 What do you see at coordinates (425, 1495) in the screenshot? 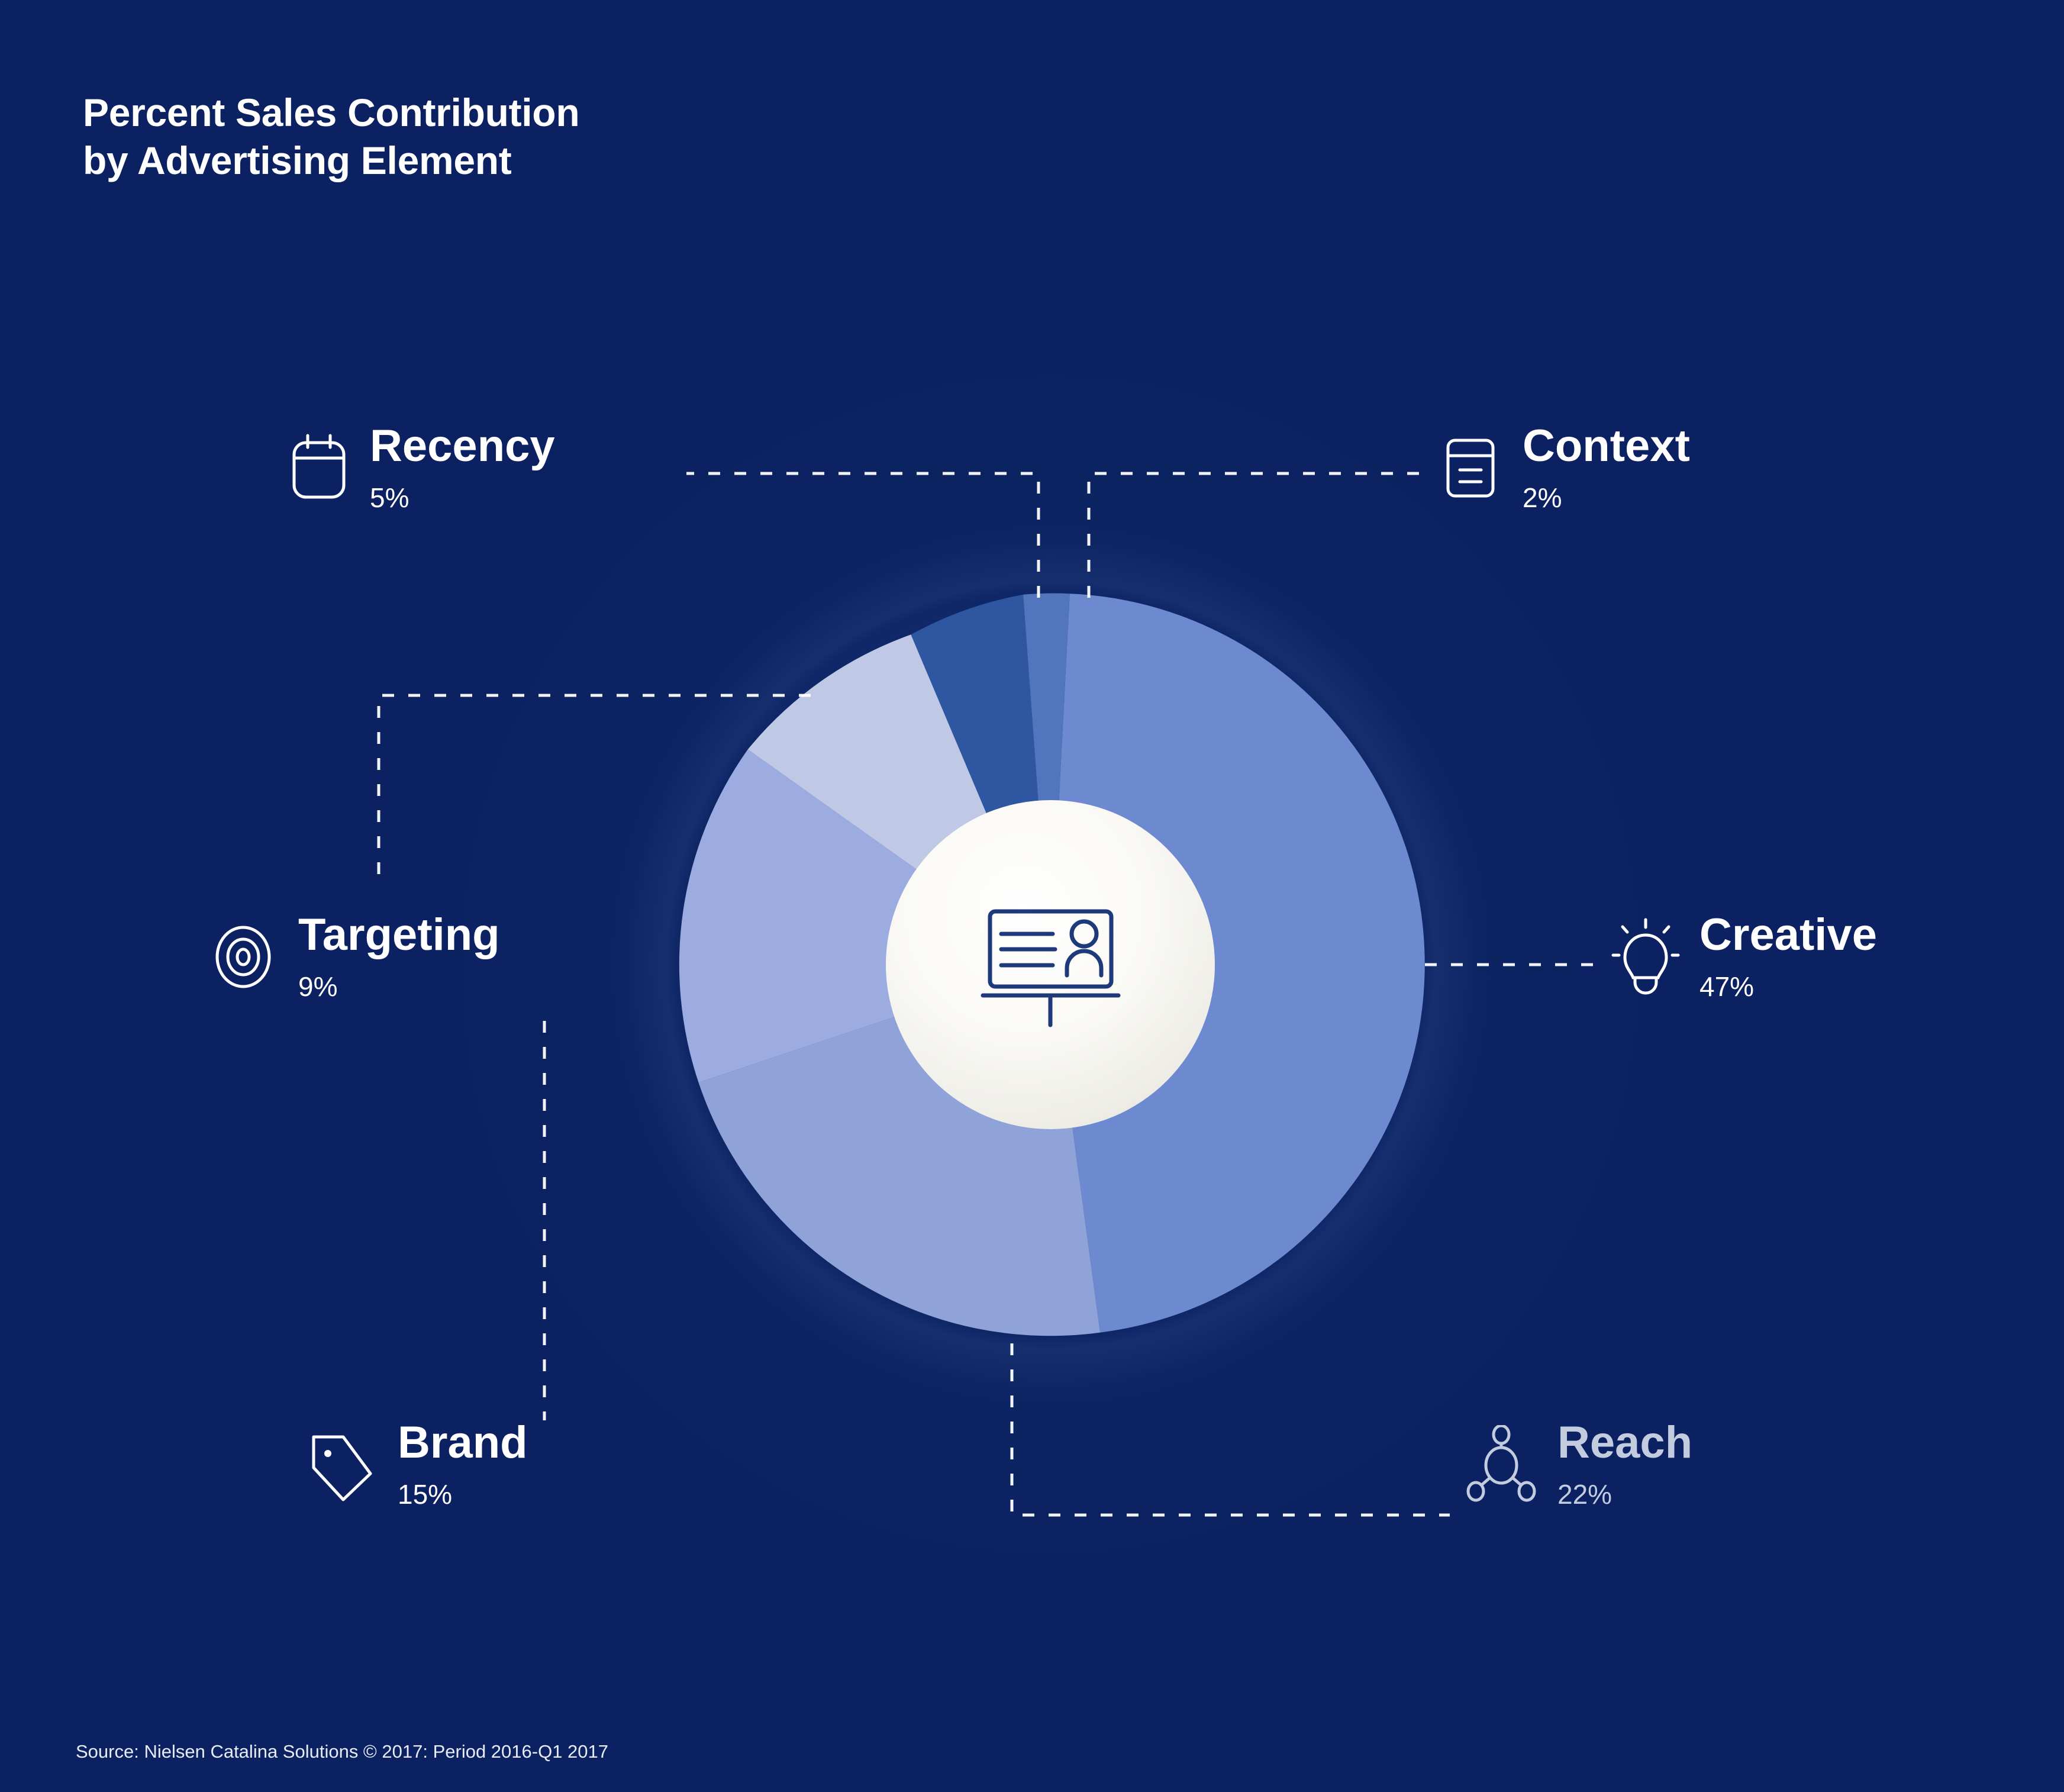
I see `label-brand-percent: 15%` at bounding box center [425, 1495].